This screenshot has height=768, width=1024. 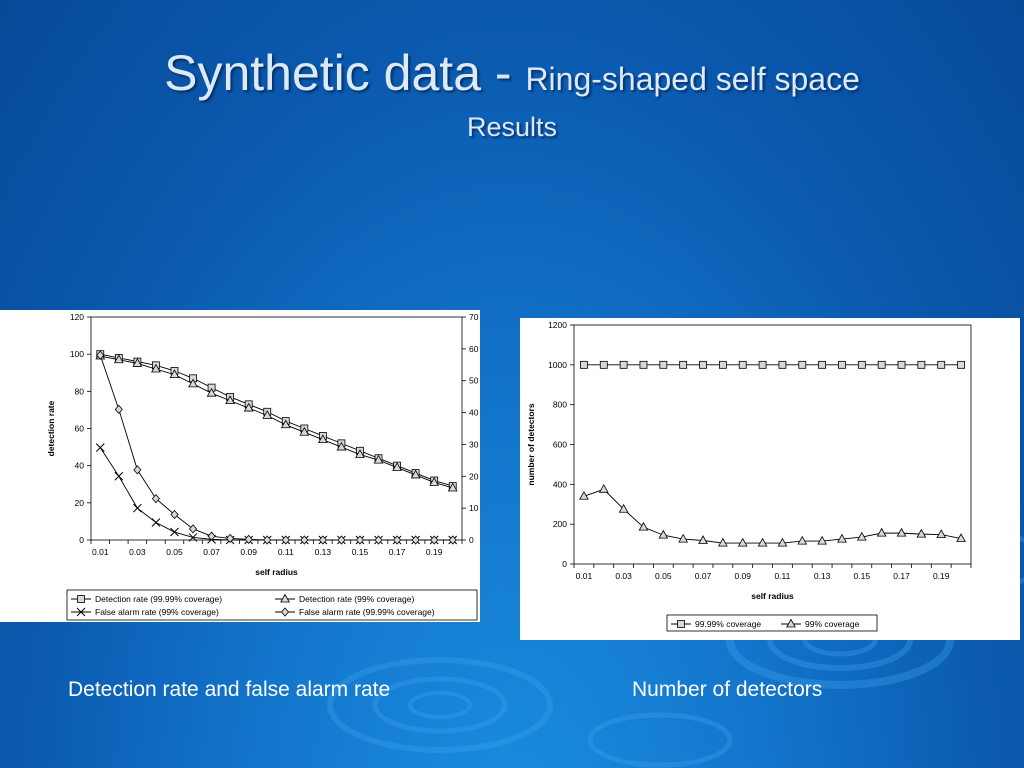 What do you see at coordinates (397, 552) in the screenshot?
I see `x-tick-label: 0.17` at bounding box center [397, 552].